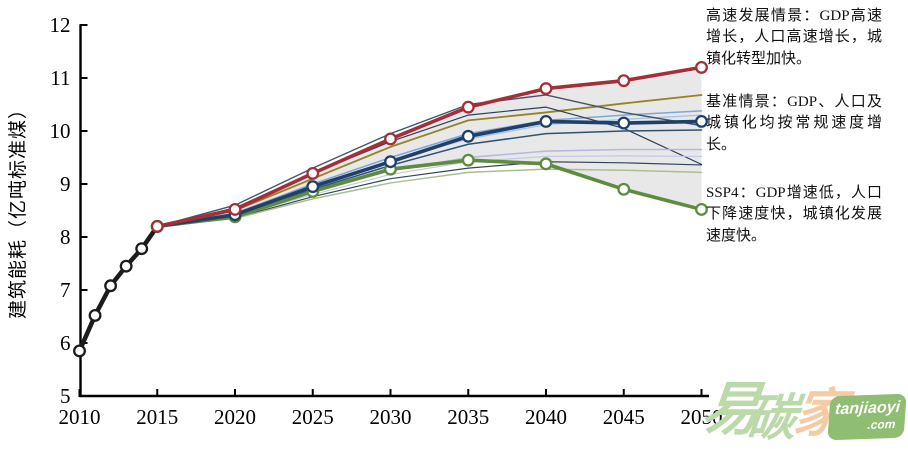 The height and width of the screenshot is (449, 908). What do you see at coordinates (80, 417) in the screenshot?
I see `x-tick-label: 2010` at bounding box center [80, 417].